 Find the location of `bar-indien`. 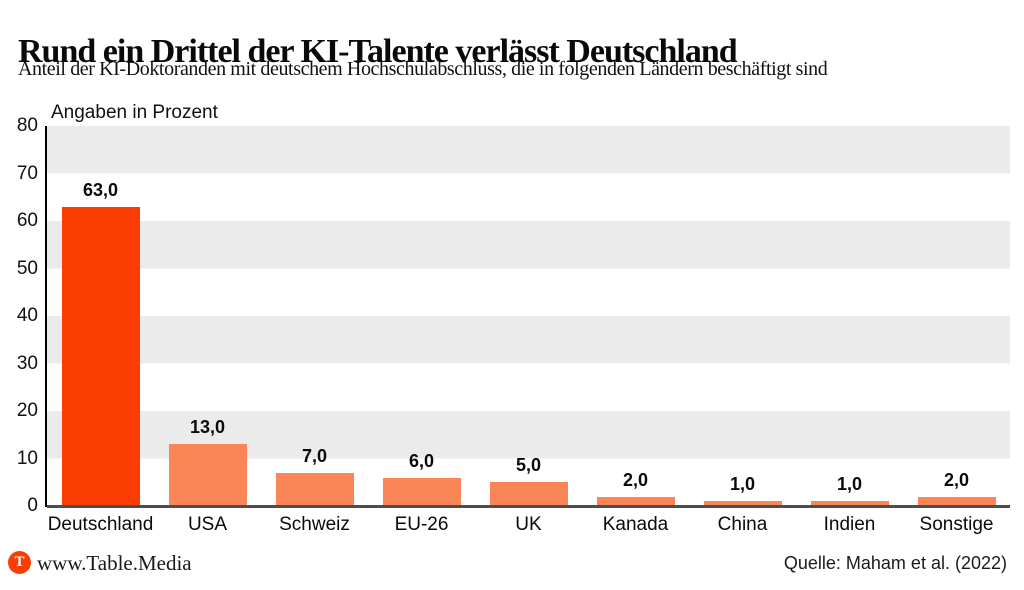

bar-indien is located at coordinates (849, 503).